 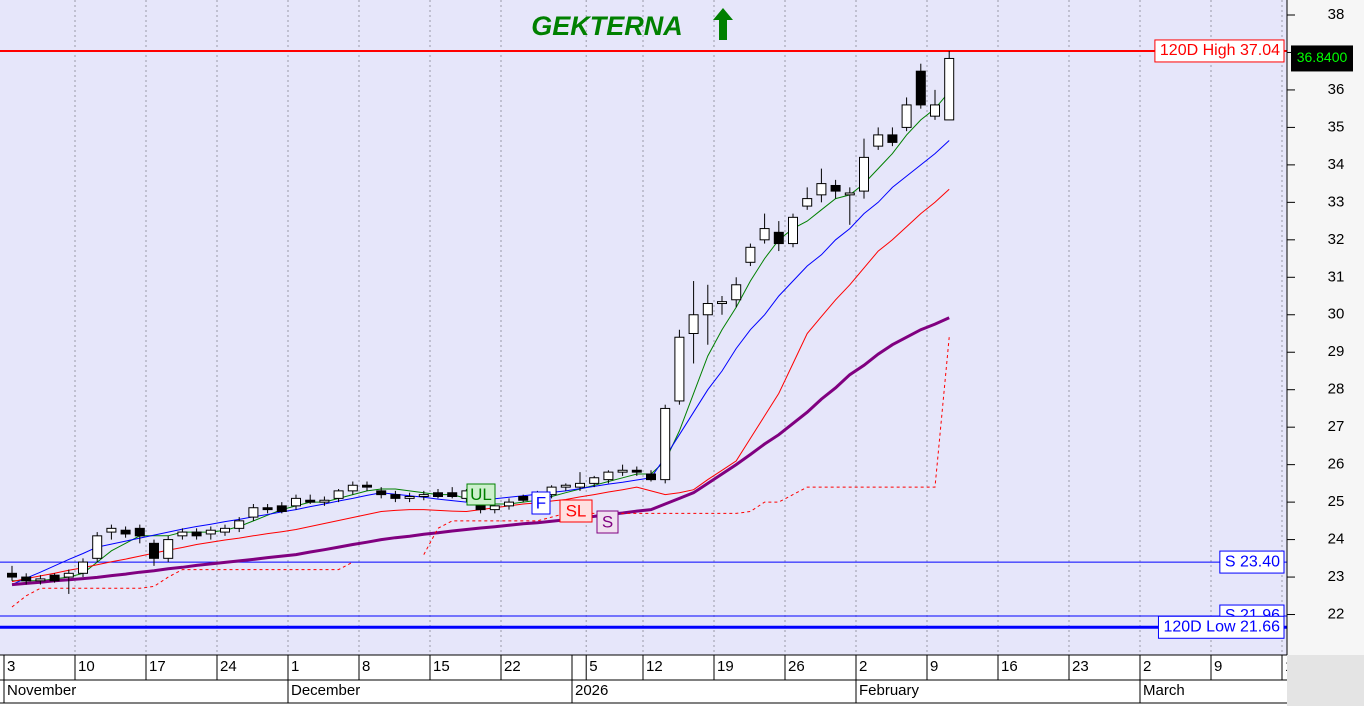 I want to click on y-tick-label: 35, so click(x=1336, y=126).